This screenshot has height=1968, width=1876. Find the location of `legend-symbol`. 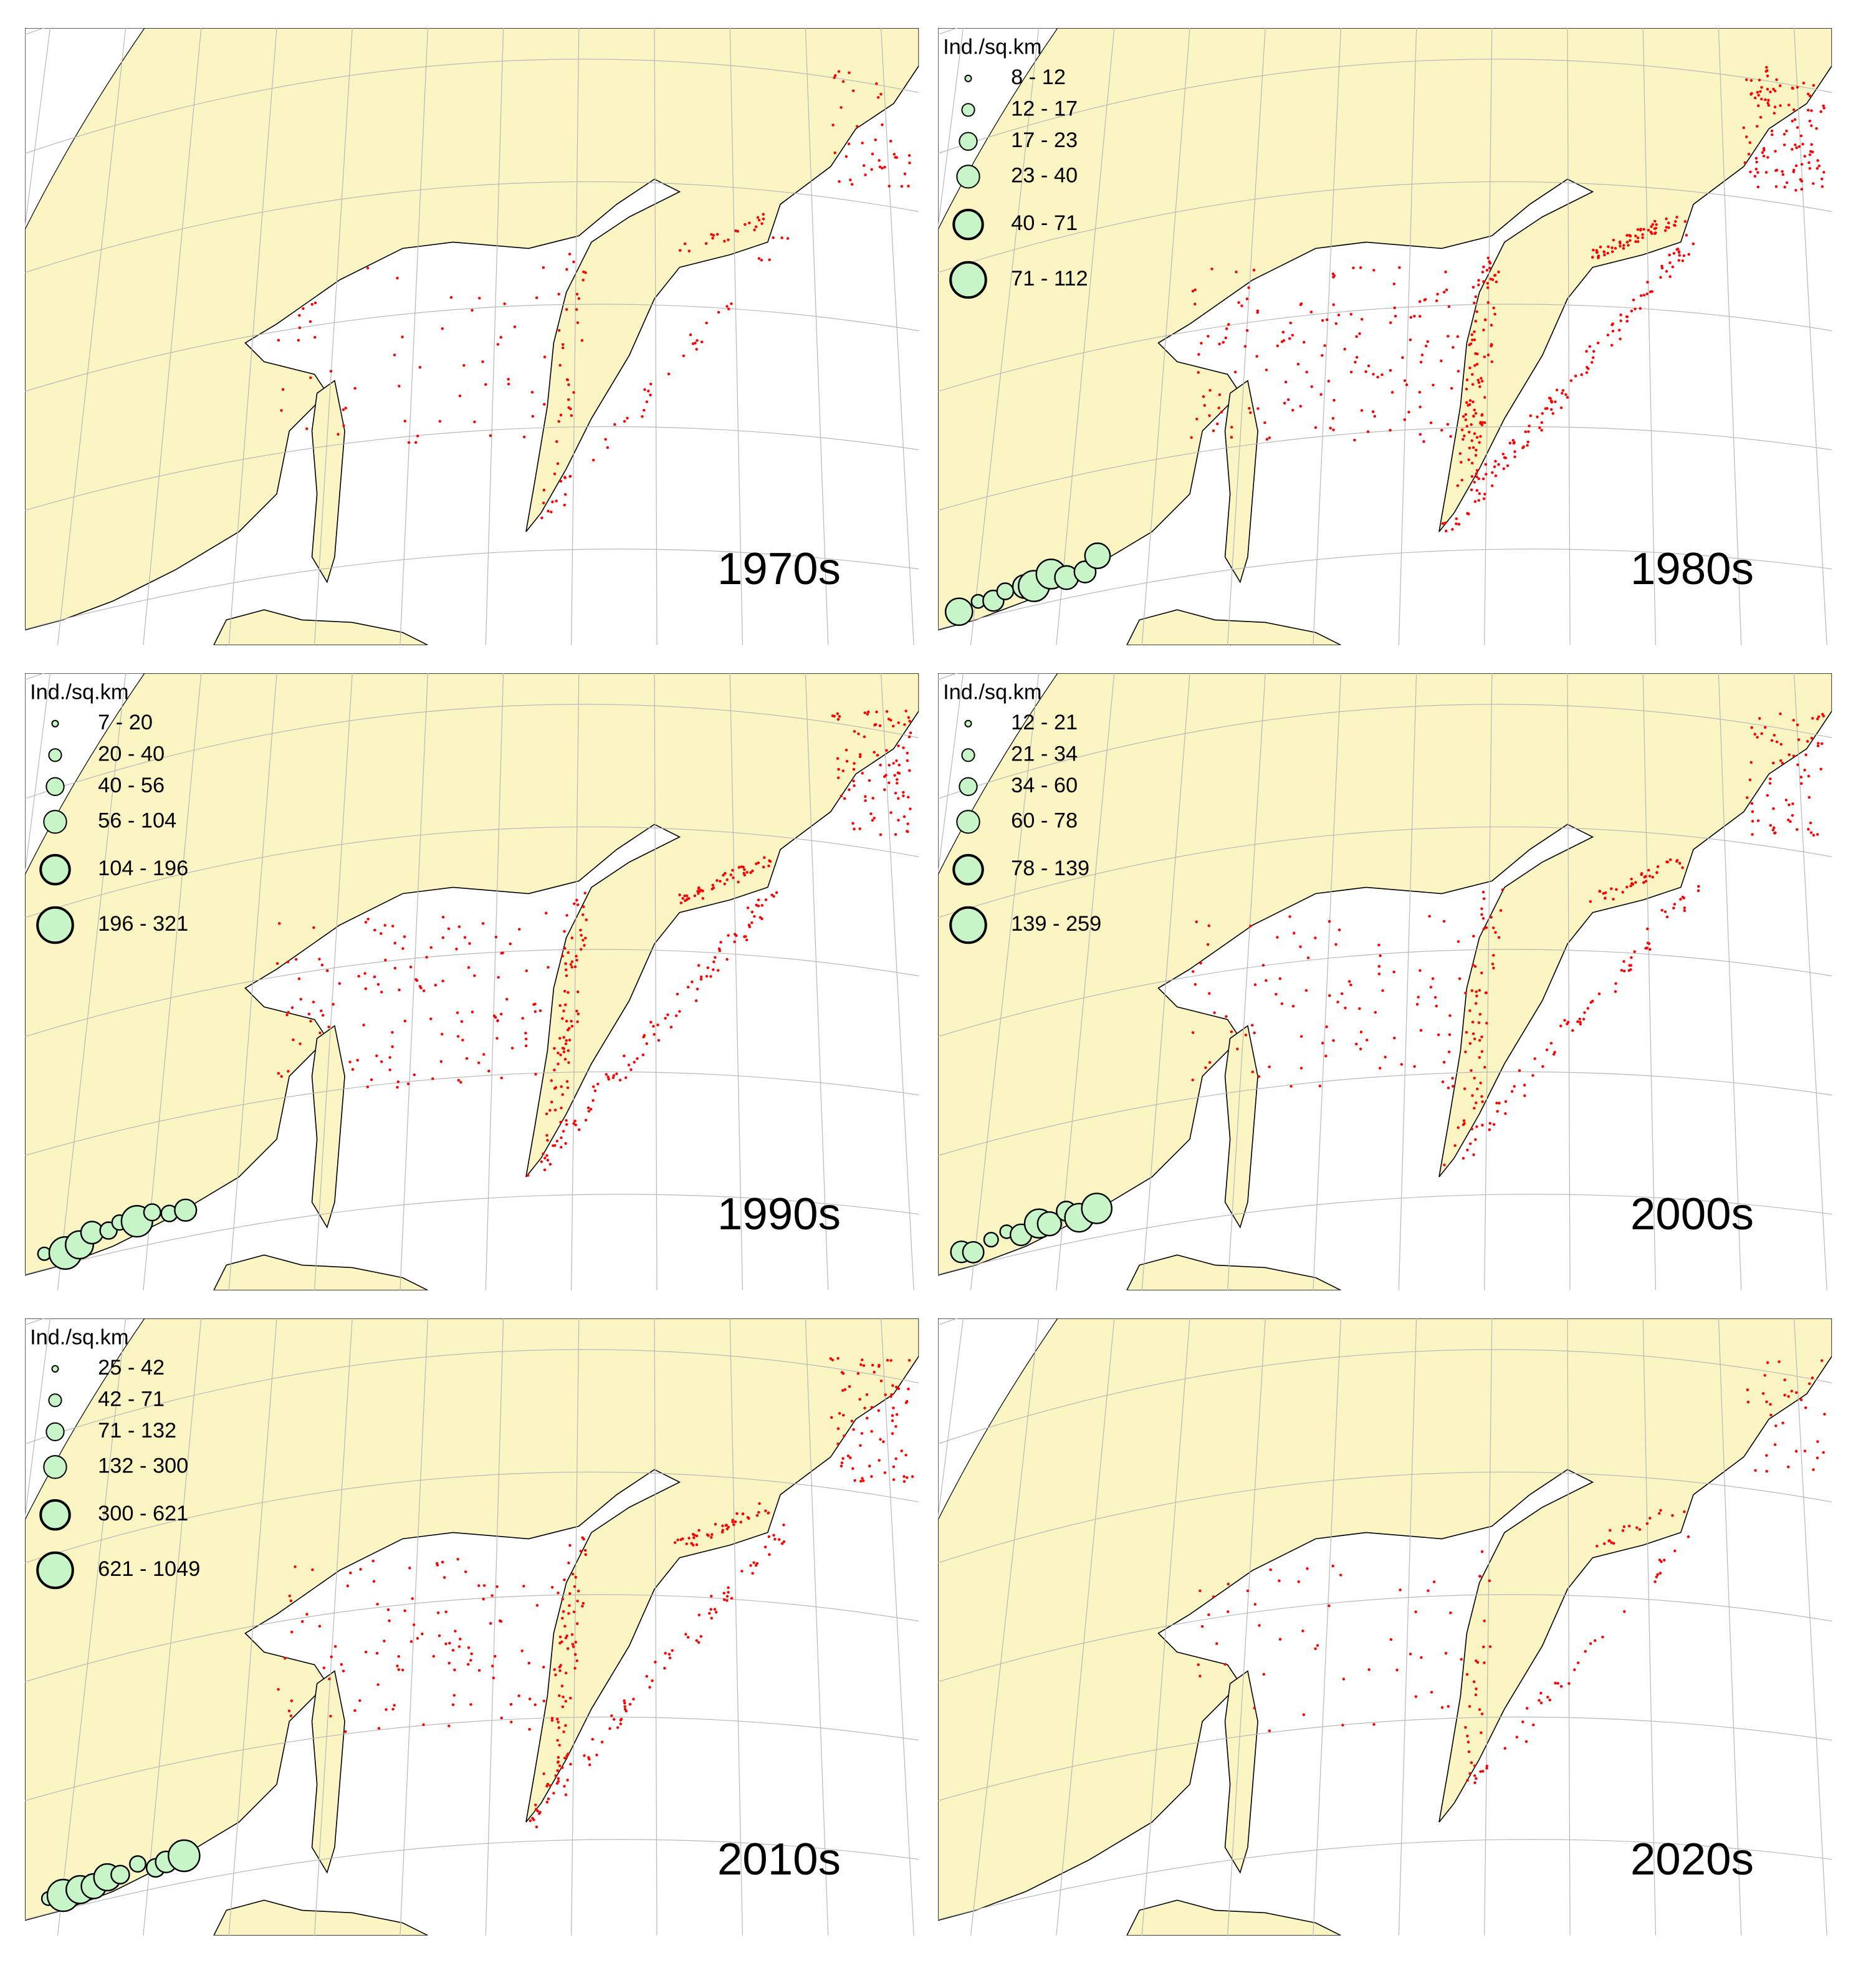

legend-symbol is located at coordinates (55, 925).